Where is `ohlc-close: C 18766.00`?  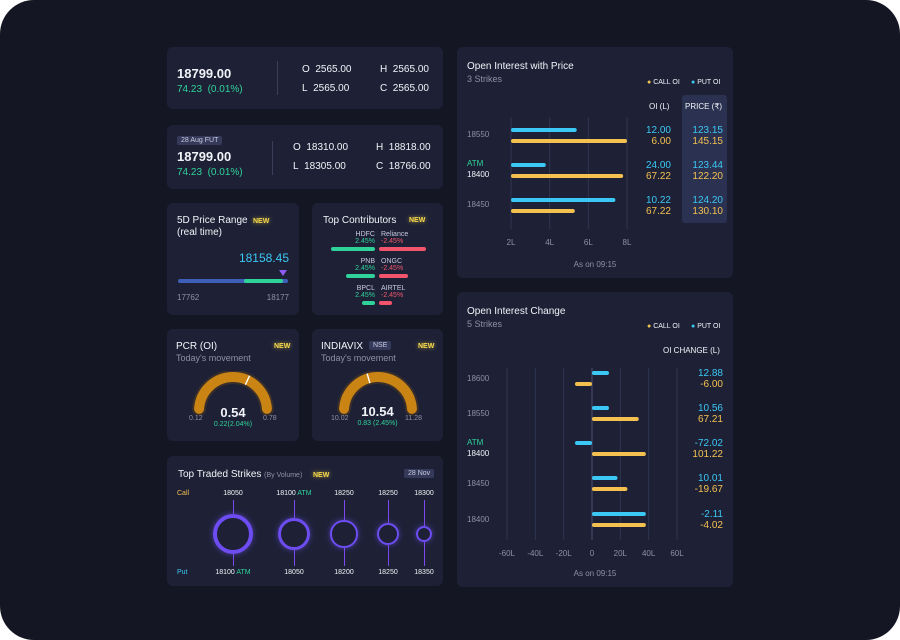 ohlc-close: C 18766.00 is located at coordinates (403, 166).